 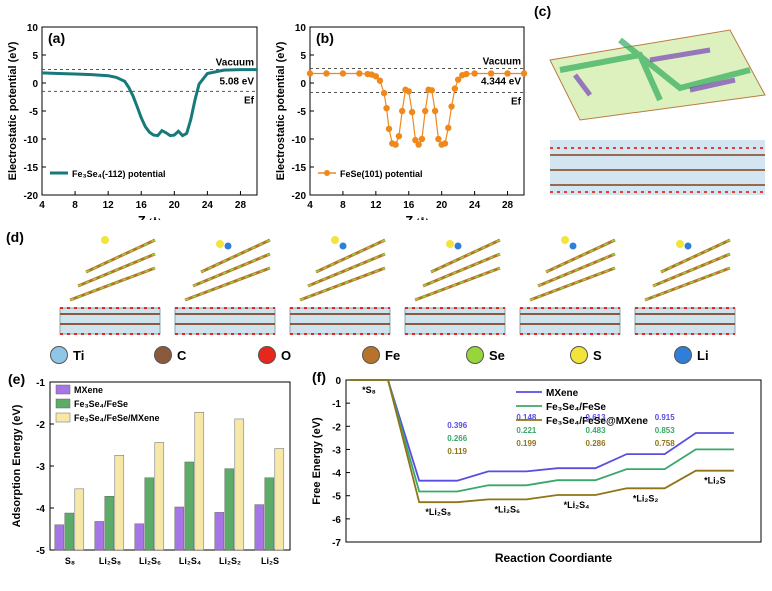 What do you see at coordinates (150, 561) in the screenshot?
I see `x-tick-label: Li₂S₆` at bounding box center [150, 561].